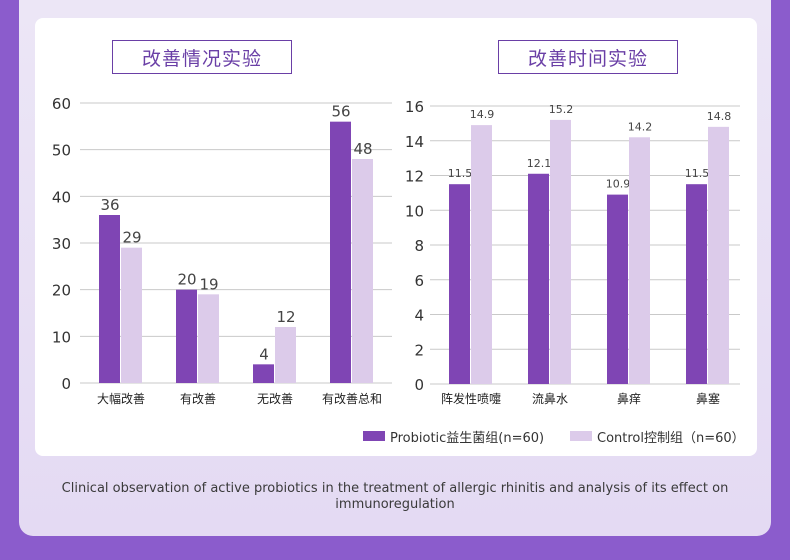 The width and height of the screenshot is (790, 560). I want to click on data-label: 14.9, so click(482, 114).